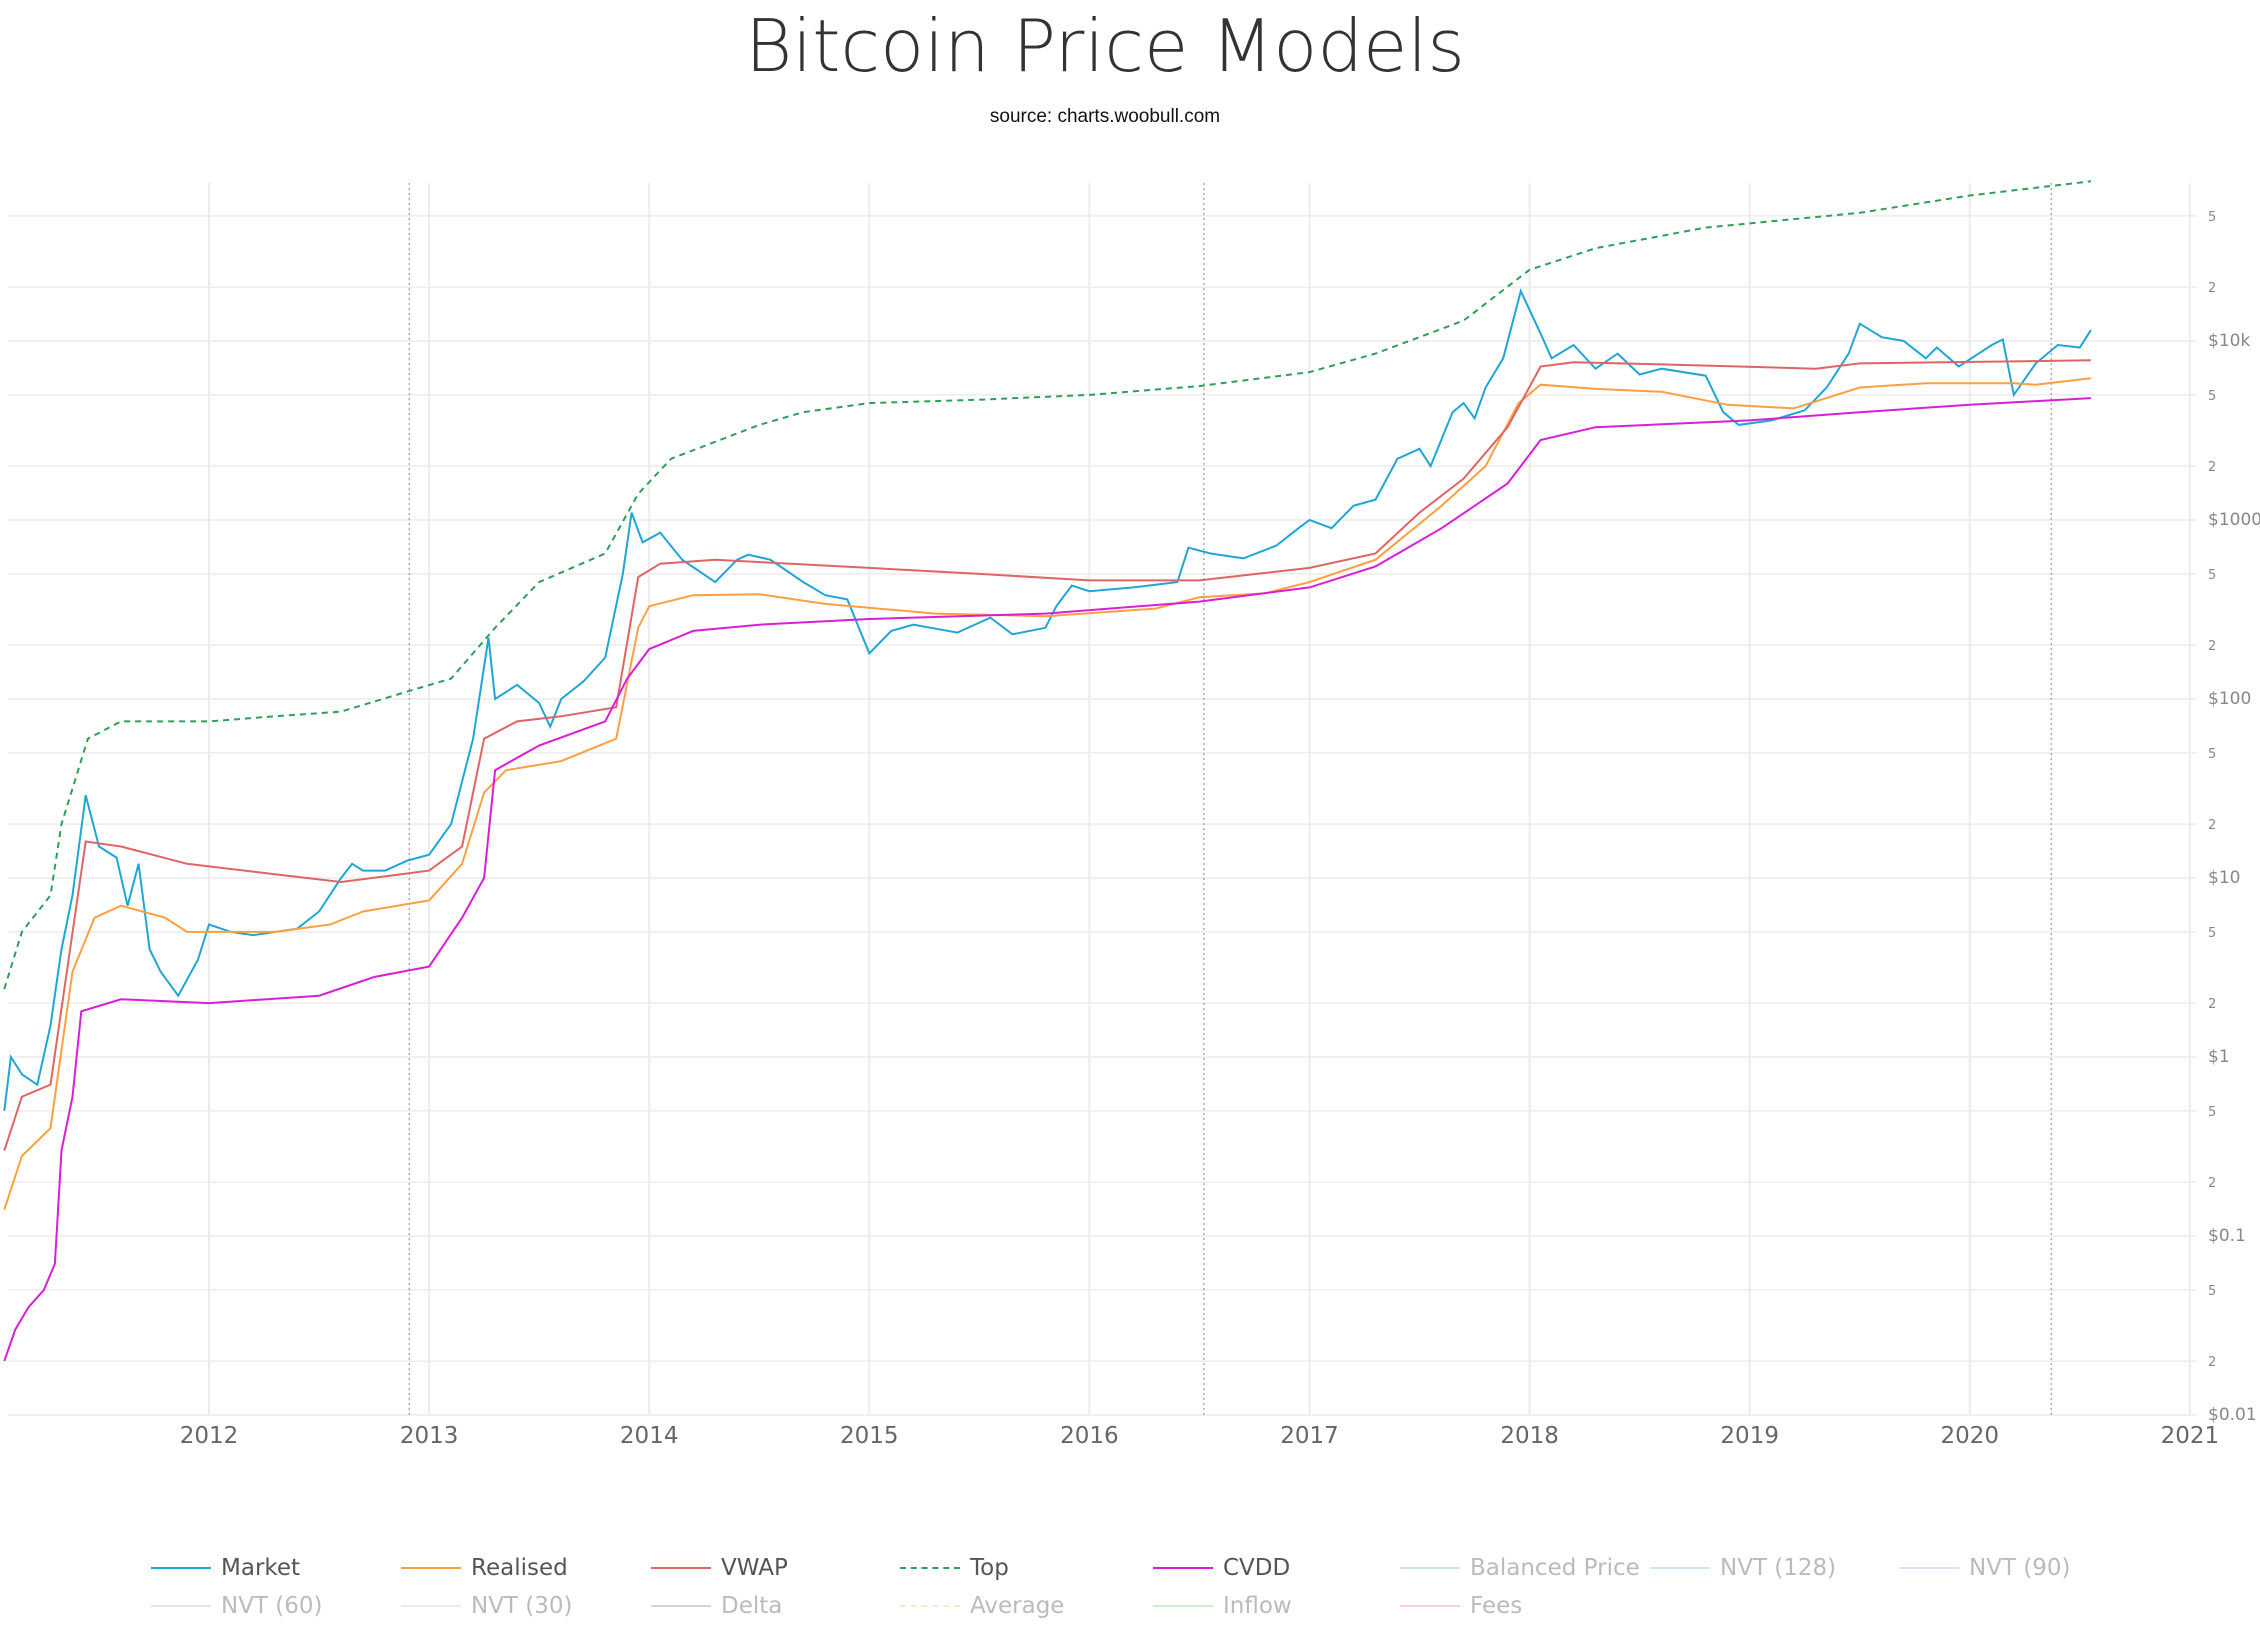 The image size is (2260, 1642). I want to click on legend-label: CVDD, so click(1257, 1568).